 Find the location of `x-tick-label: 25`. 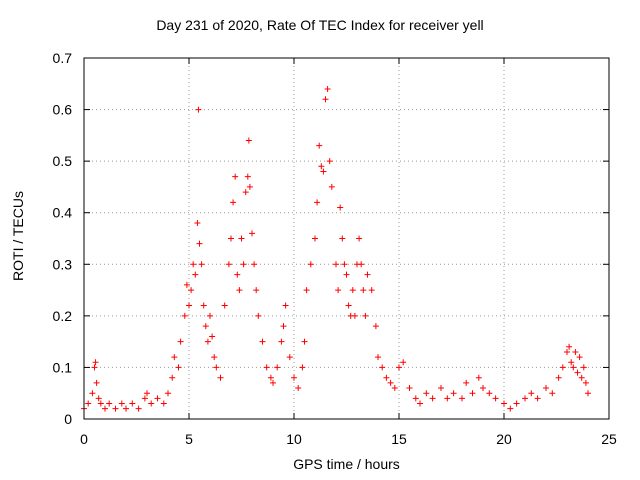

x-tick-label: 25 is located at coordinates (609, 439).